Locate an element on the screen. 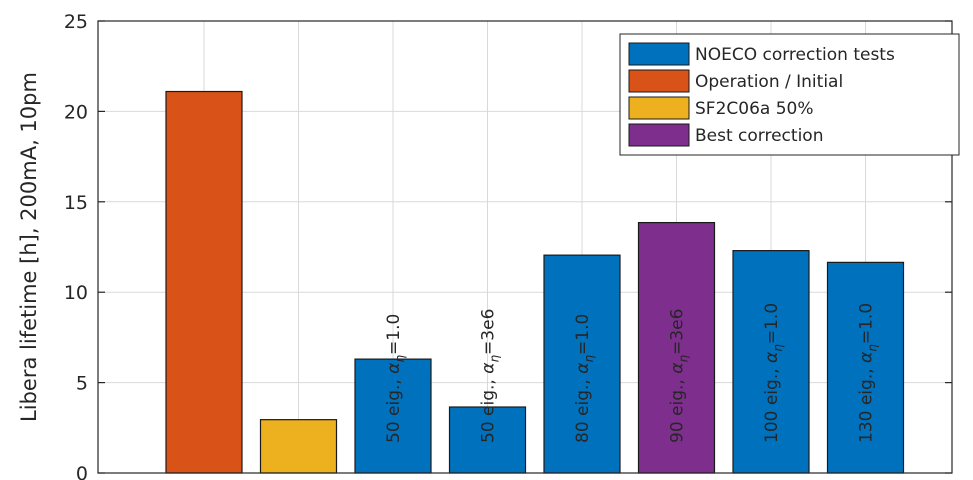 The image size is (973, 480). legend-label: SF2C06a 50% is located at coordinates (754, 109).